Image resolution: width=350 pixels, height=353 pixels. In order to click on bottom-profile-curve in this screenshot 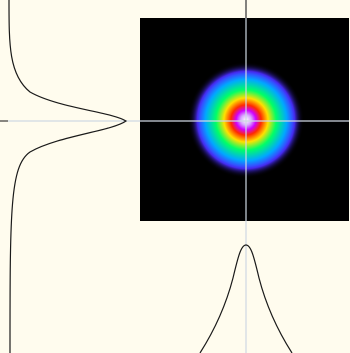, I will do `click(246, 298)`.